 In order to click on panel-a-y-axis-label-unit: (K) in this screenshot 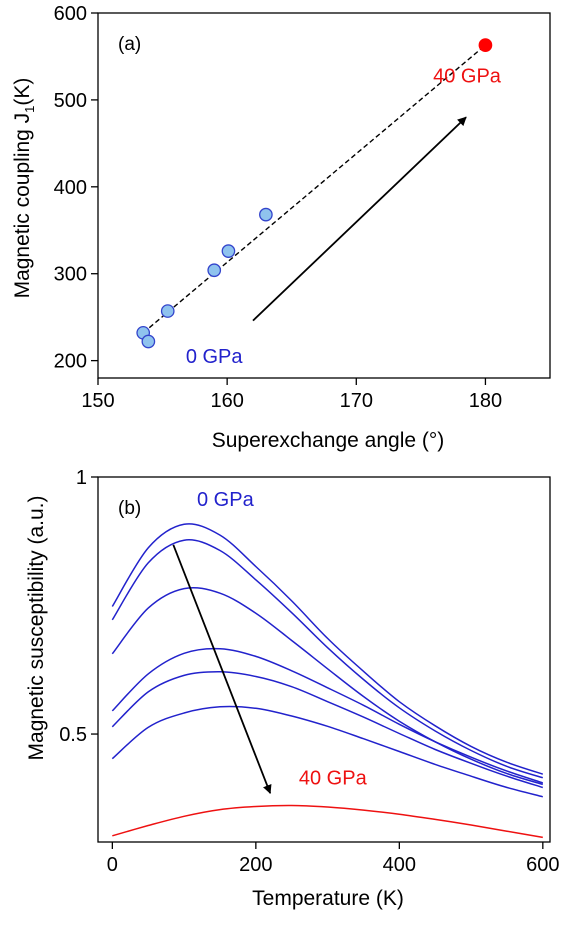, I will do `click(22, 92)`.